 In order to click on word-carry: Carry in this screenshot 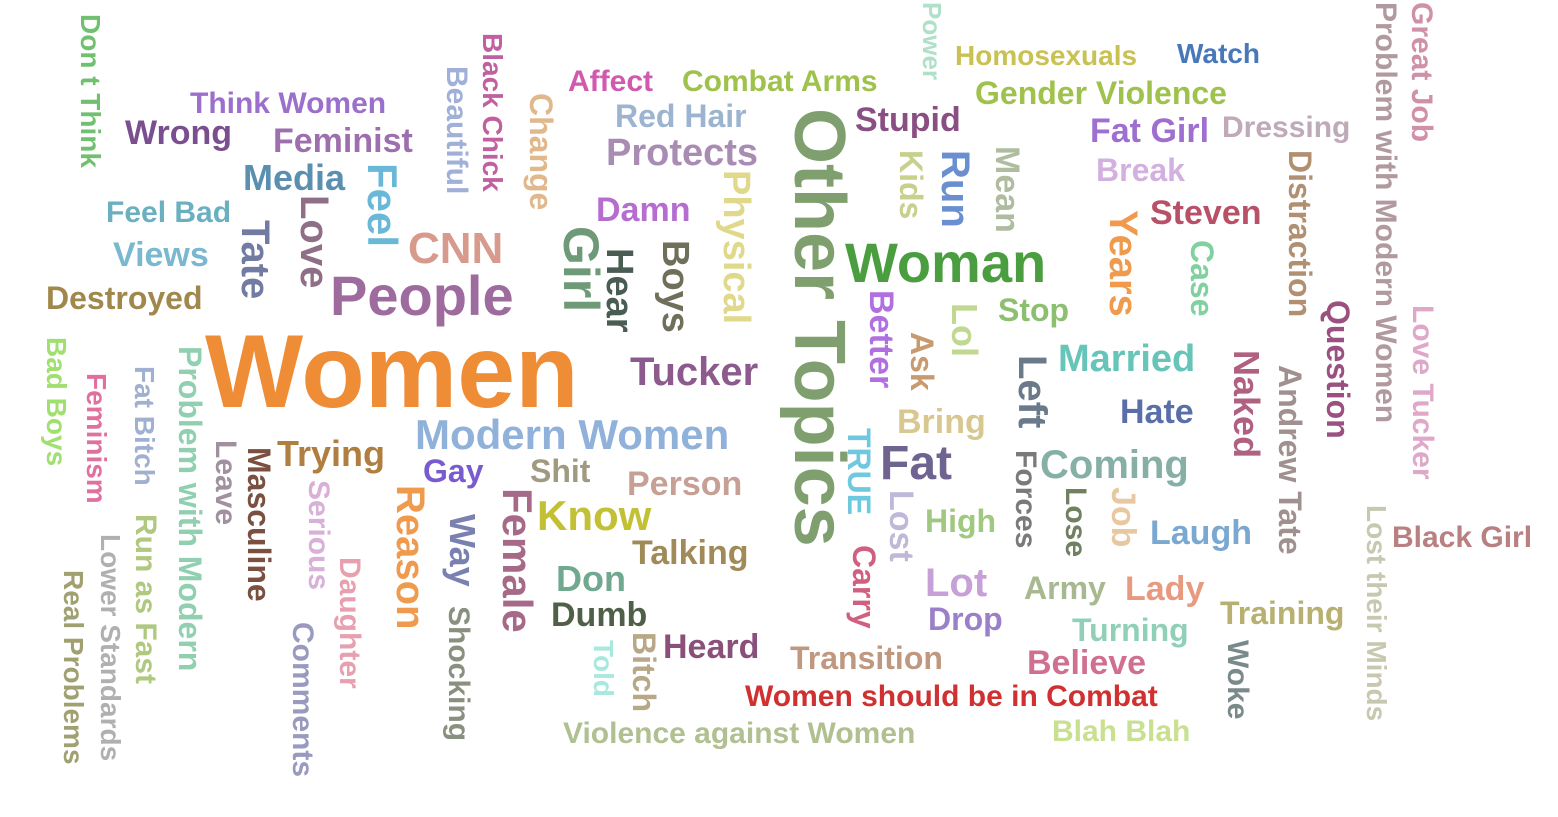, I will do `click(864, 587)`.